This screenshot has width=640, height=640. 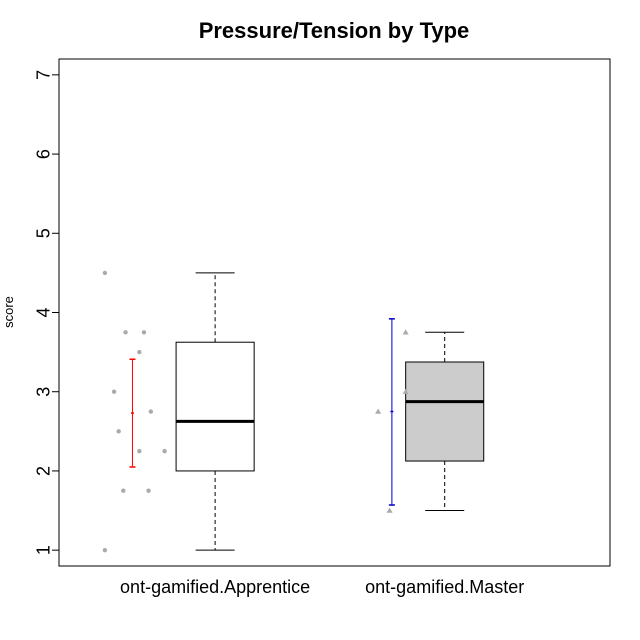 I want to click on y-tick-label: 7, so click(x=43, y=75).